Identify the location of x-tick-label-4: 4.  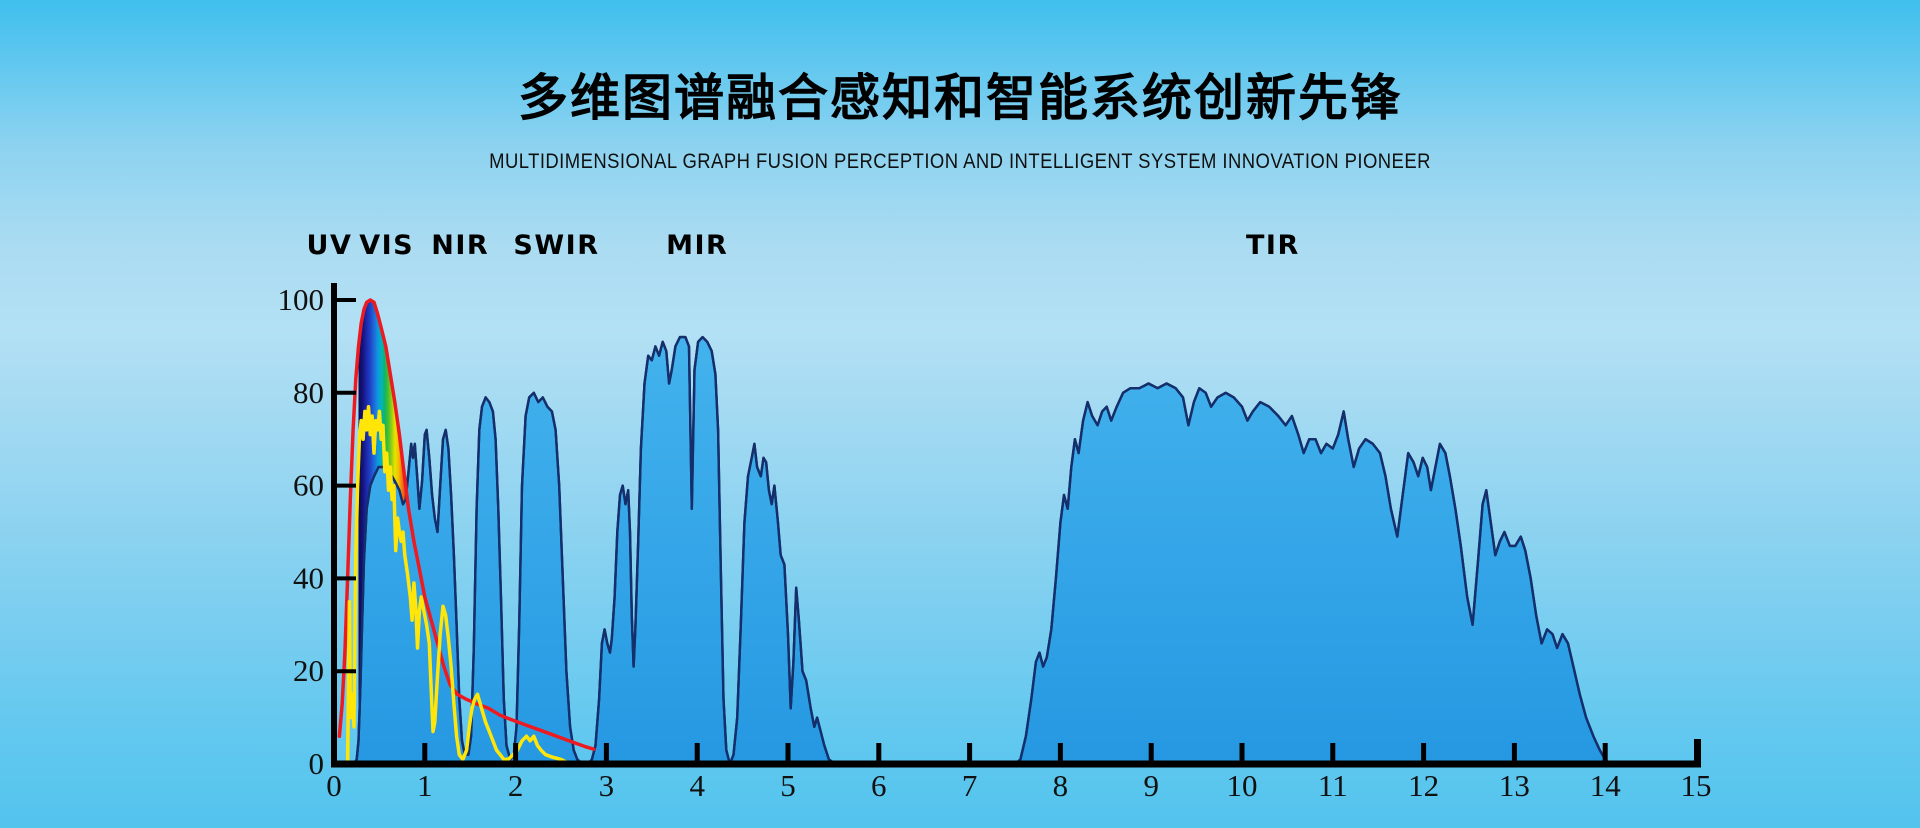
(697, 785).